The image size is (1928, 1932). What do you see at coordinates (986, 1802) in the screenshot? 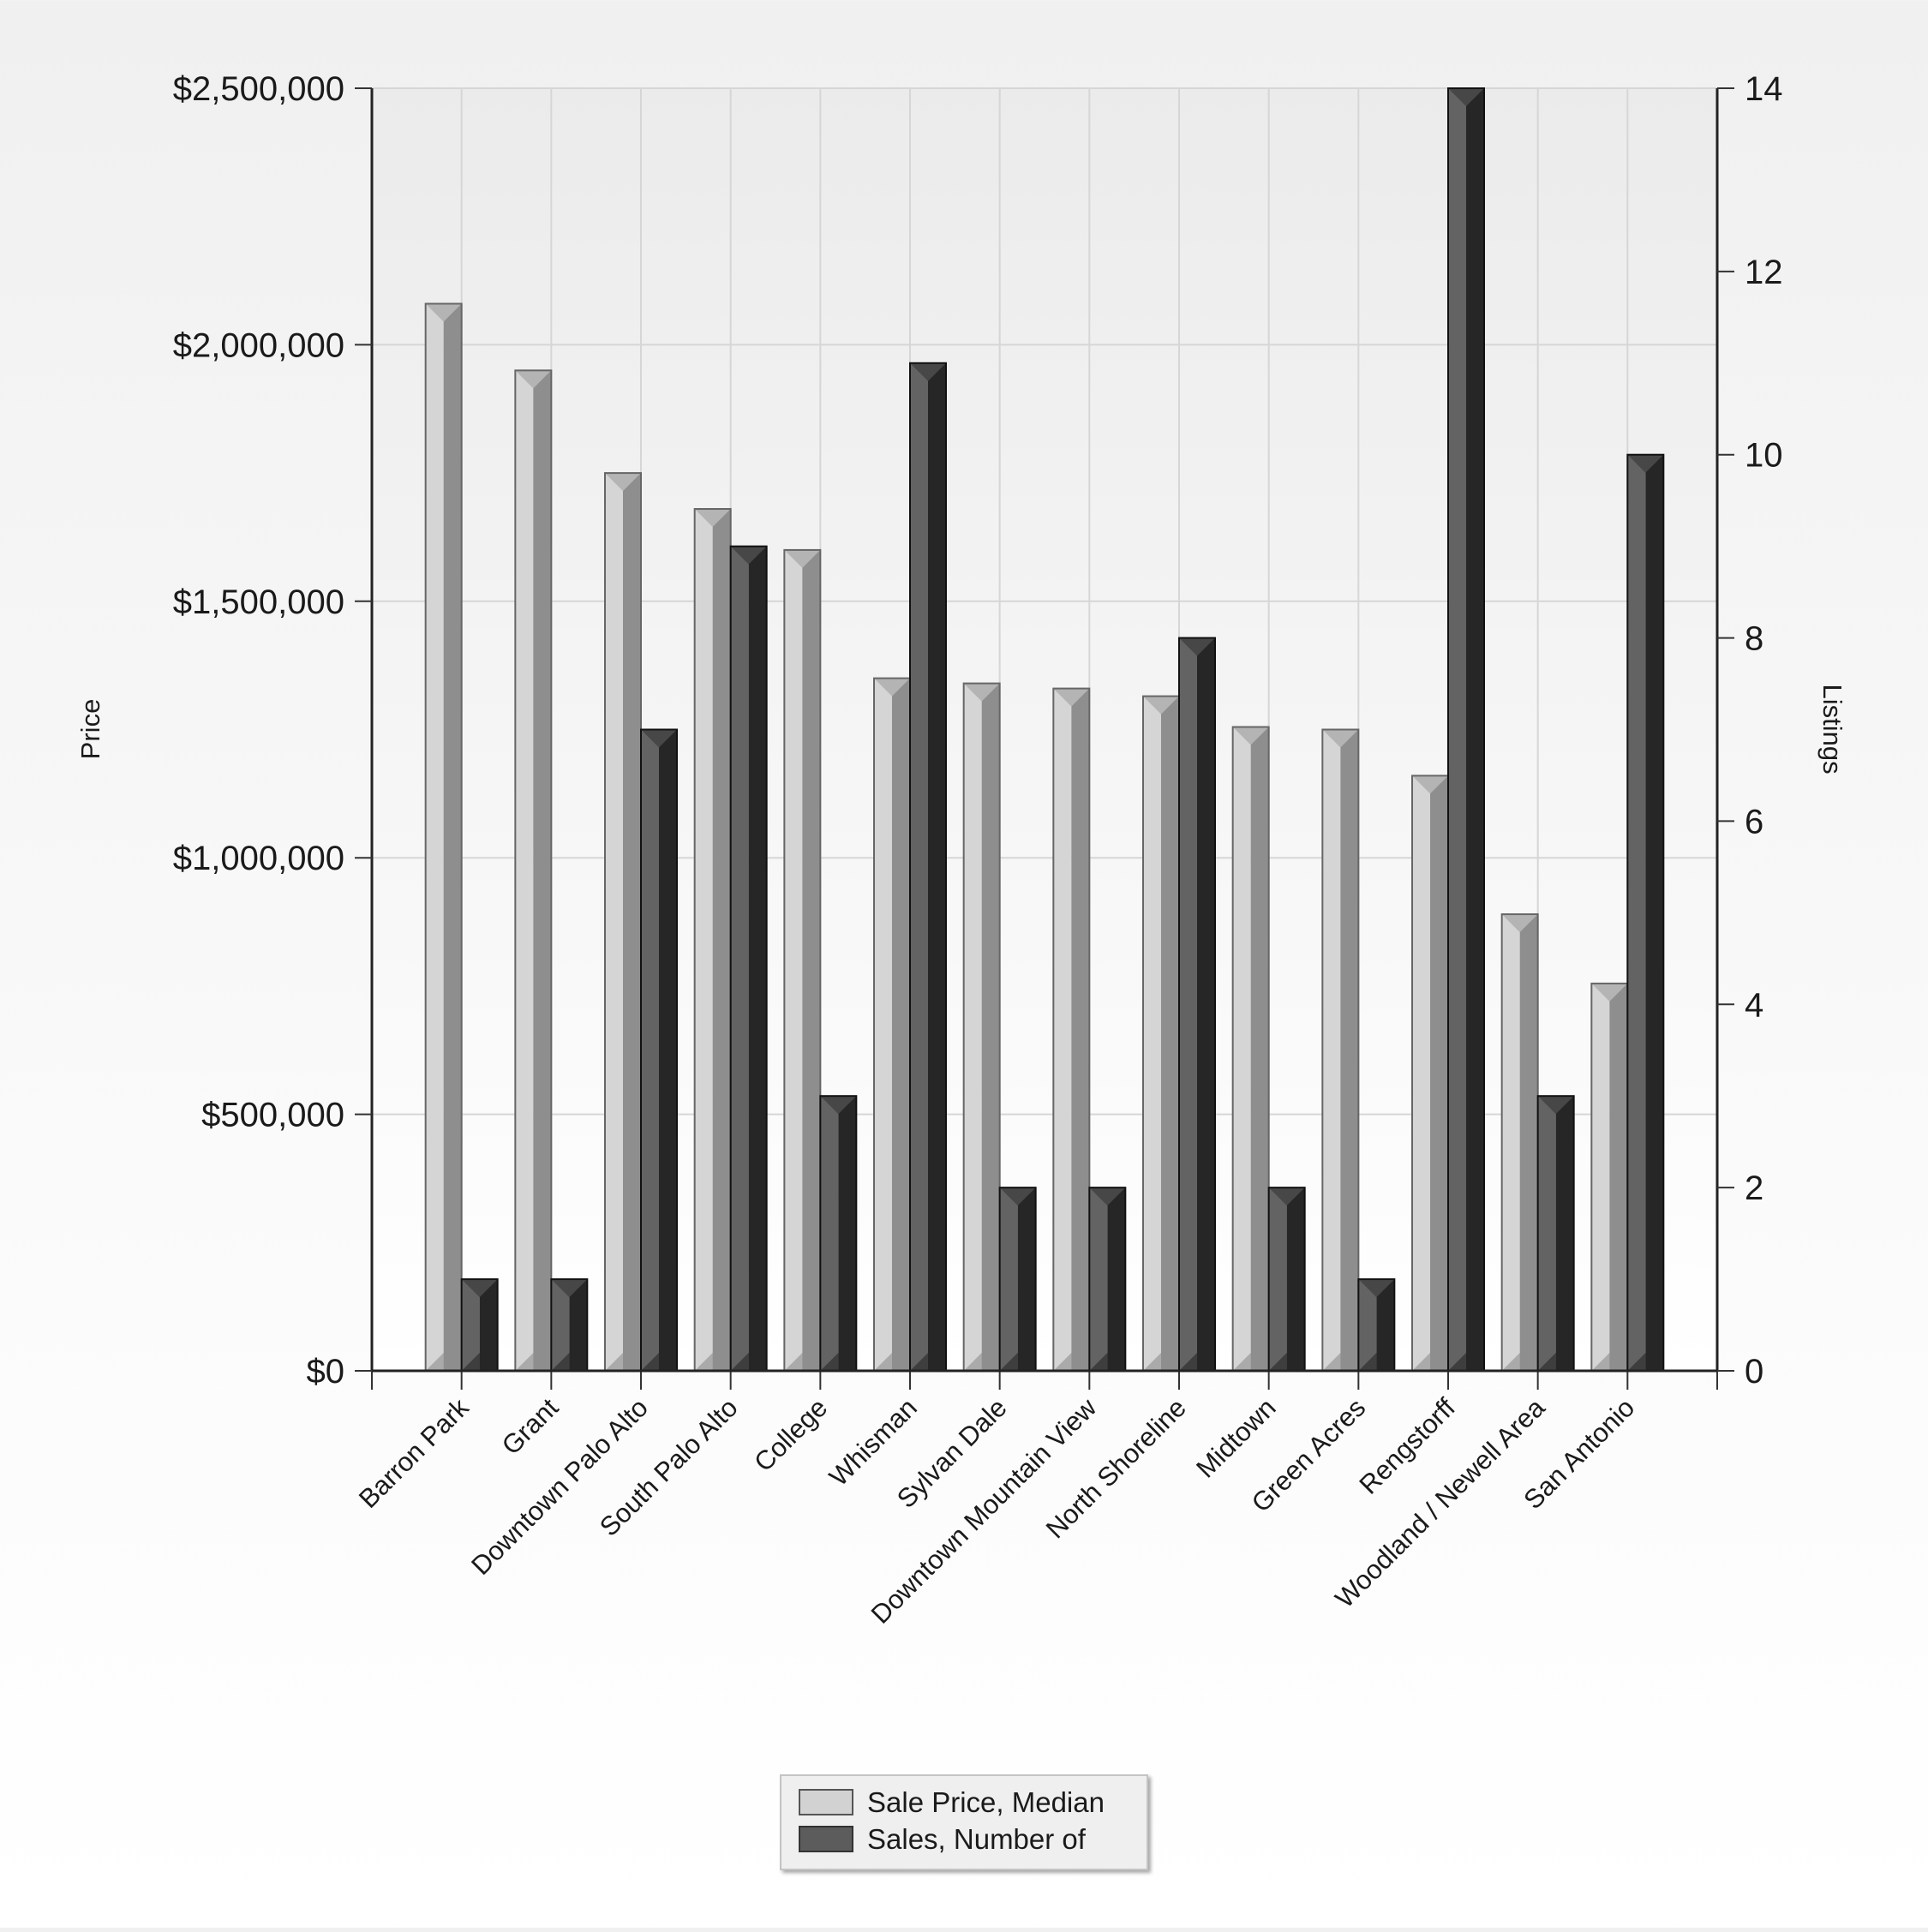
I see `legend-label-sale-price: Sale Price, Median` at bounding box center [986, 1802].